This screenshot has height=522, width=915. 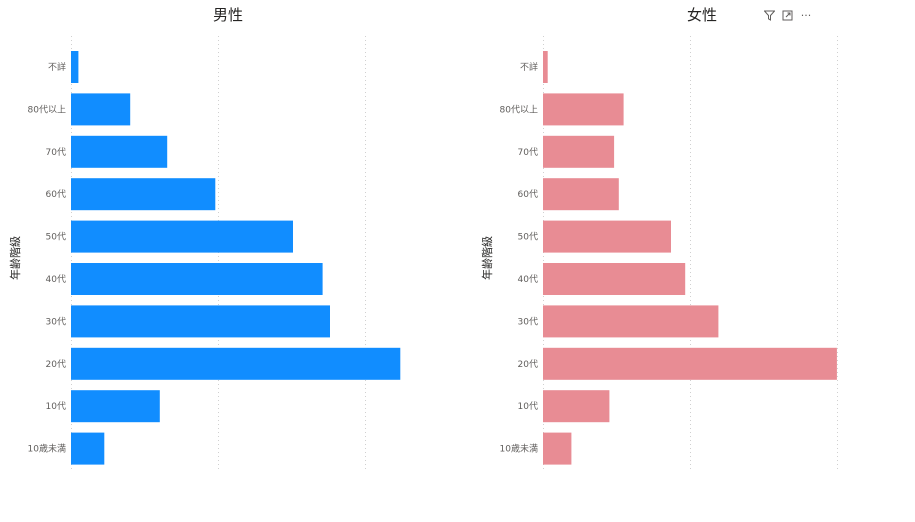 What do you see at coordinates (56, 406) in the screenshot?
I see `male-category-label: 10代` at bounding box center [56, 406].